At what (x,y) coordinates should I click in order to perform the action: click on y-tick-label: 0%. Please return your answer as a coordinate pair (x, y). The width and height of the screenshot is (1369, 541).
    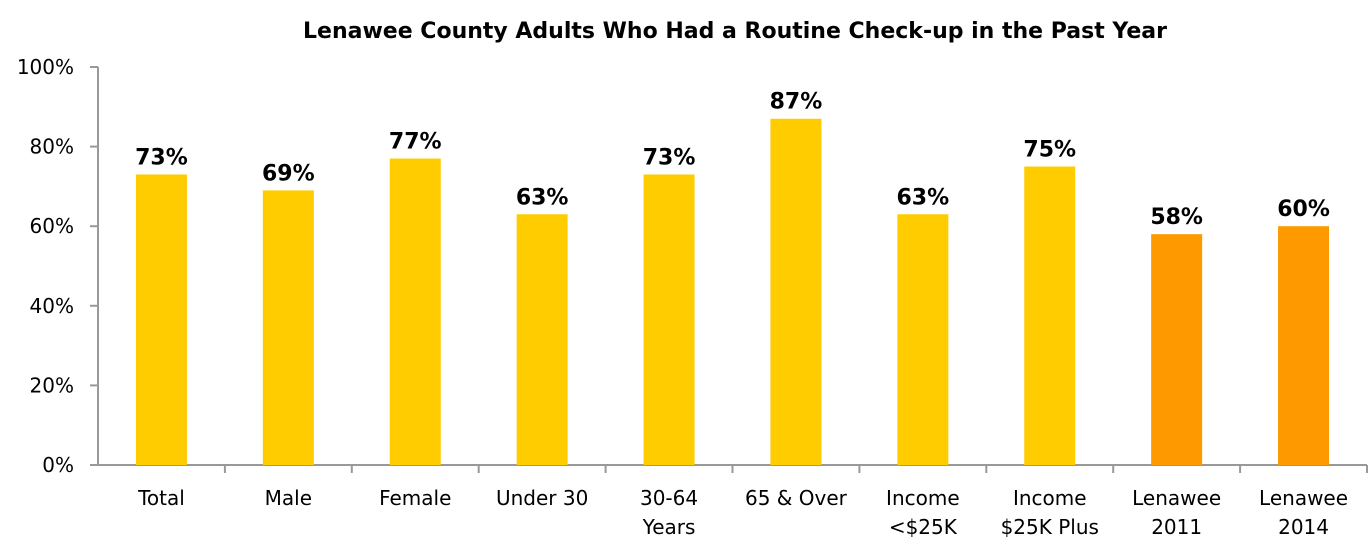
    Looking at the image, I should click on (58, 465).